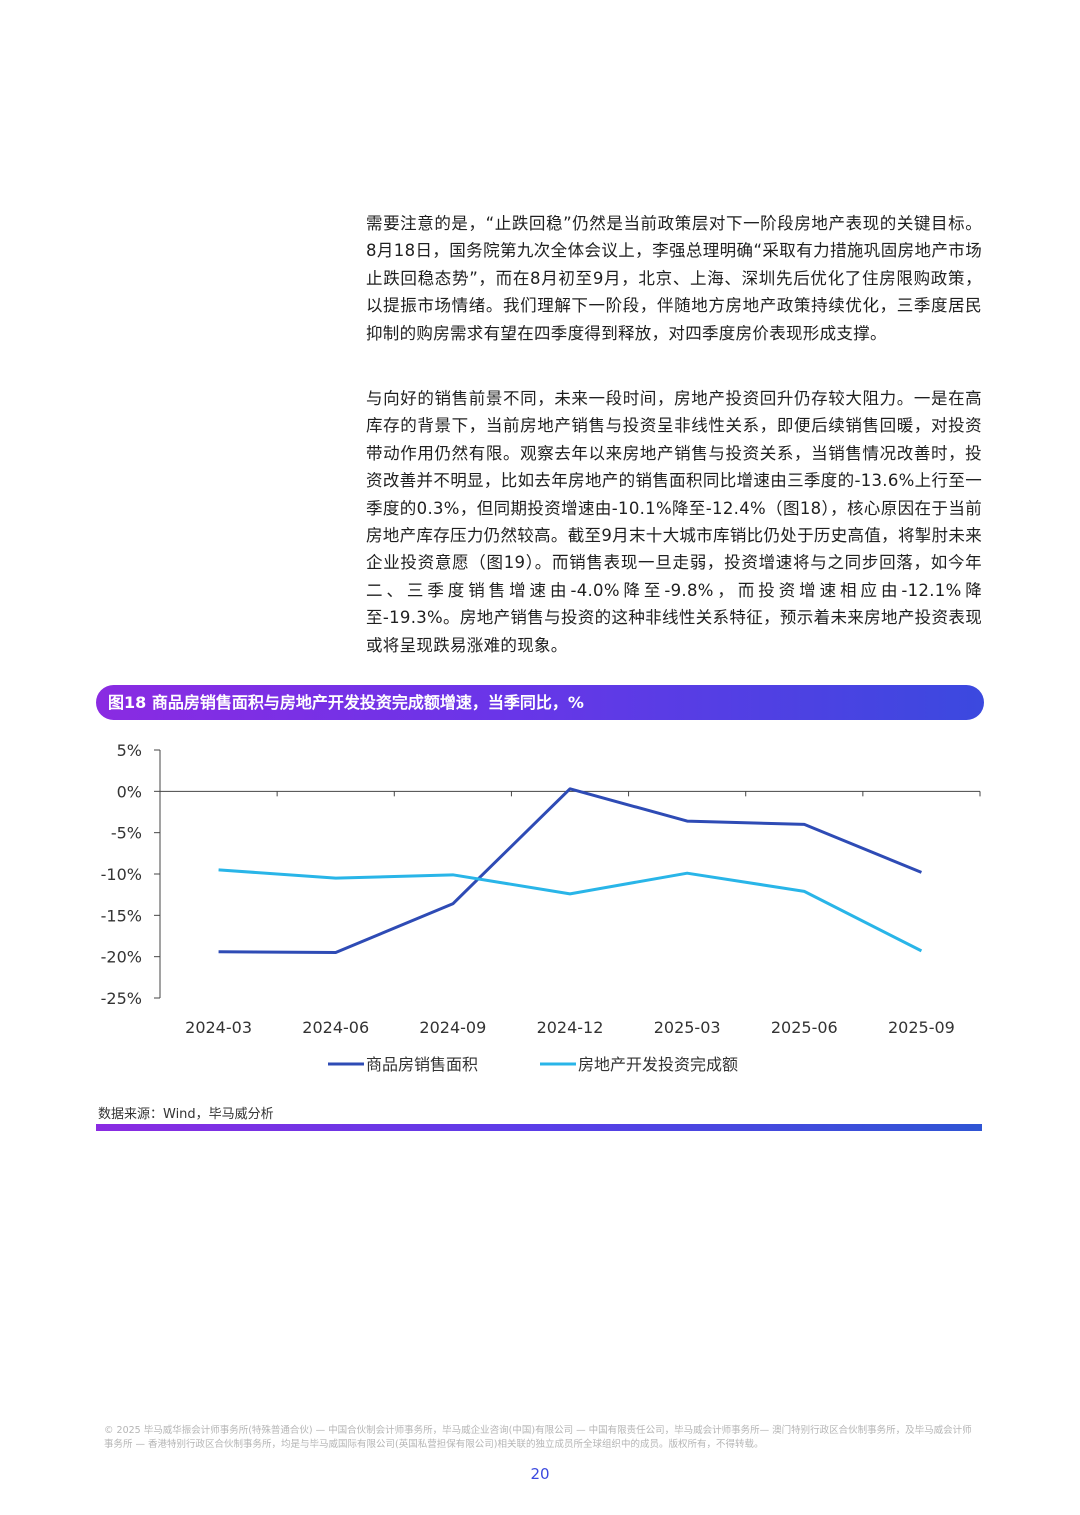 This screenshot has height=1515, width=1080. I want to click on y-tick-label: 5%, so click(129, 750).